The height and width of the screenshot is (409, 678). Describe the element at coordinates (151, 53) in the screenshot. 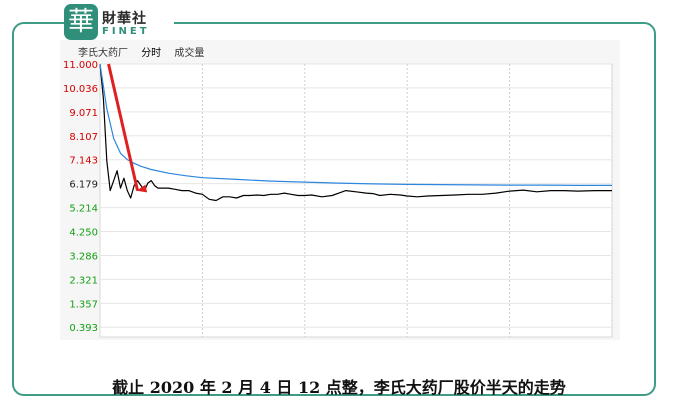

I see `tab-intraday: 分时` at that location.